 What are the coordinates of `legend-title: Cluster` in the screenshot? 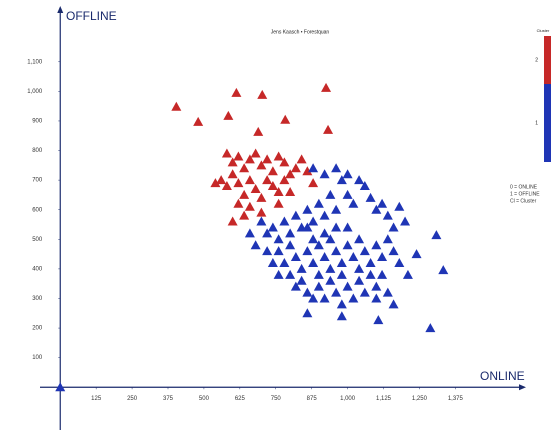 It's located at (543, 30).